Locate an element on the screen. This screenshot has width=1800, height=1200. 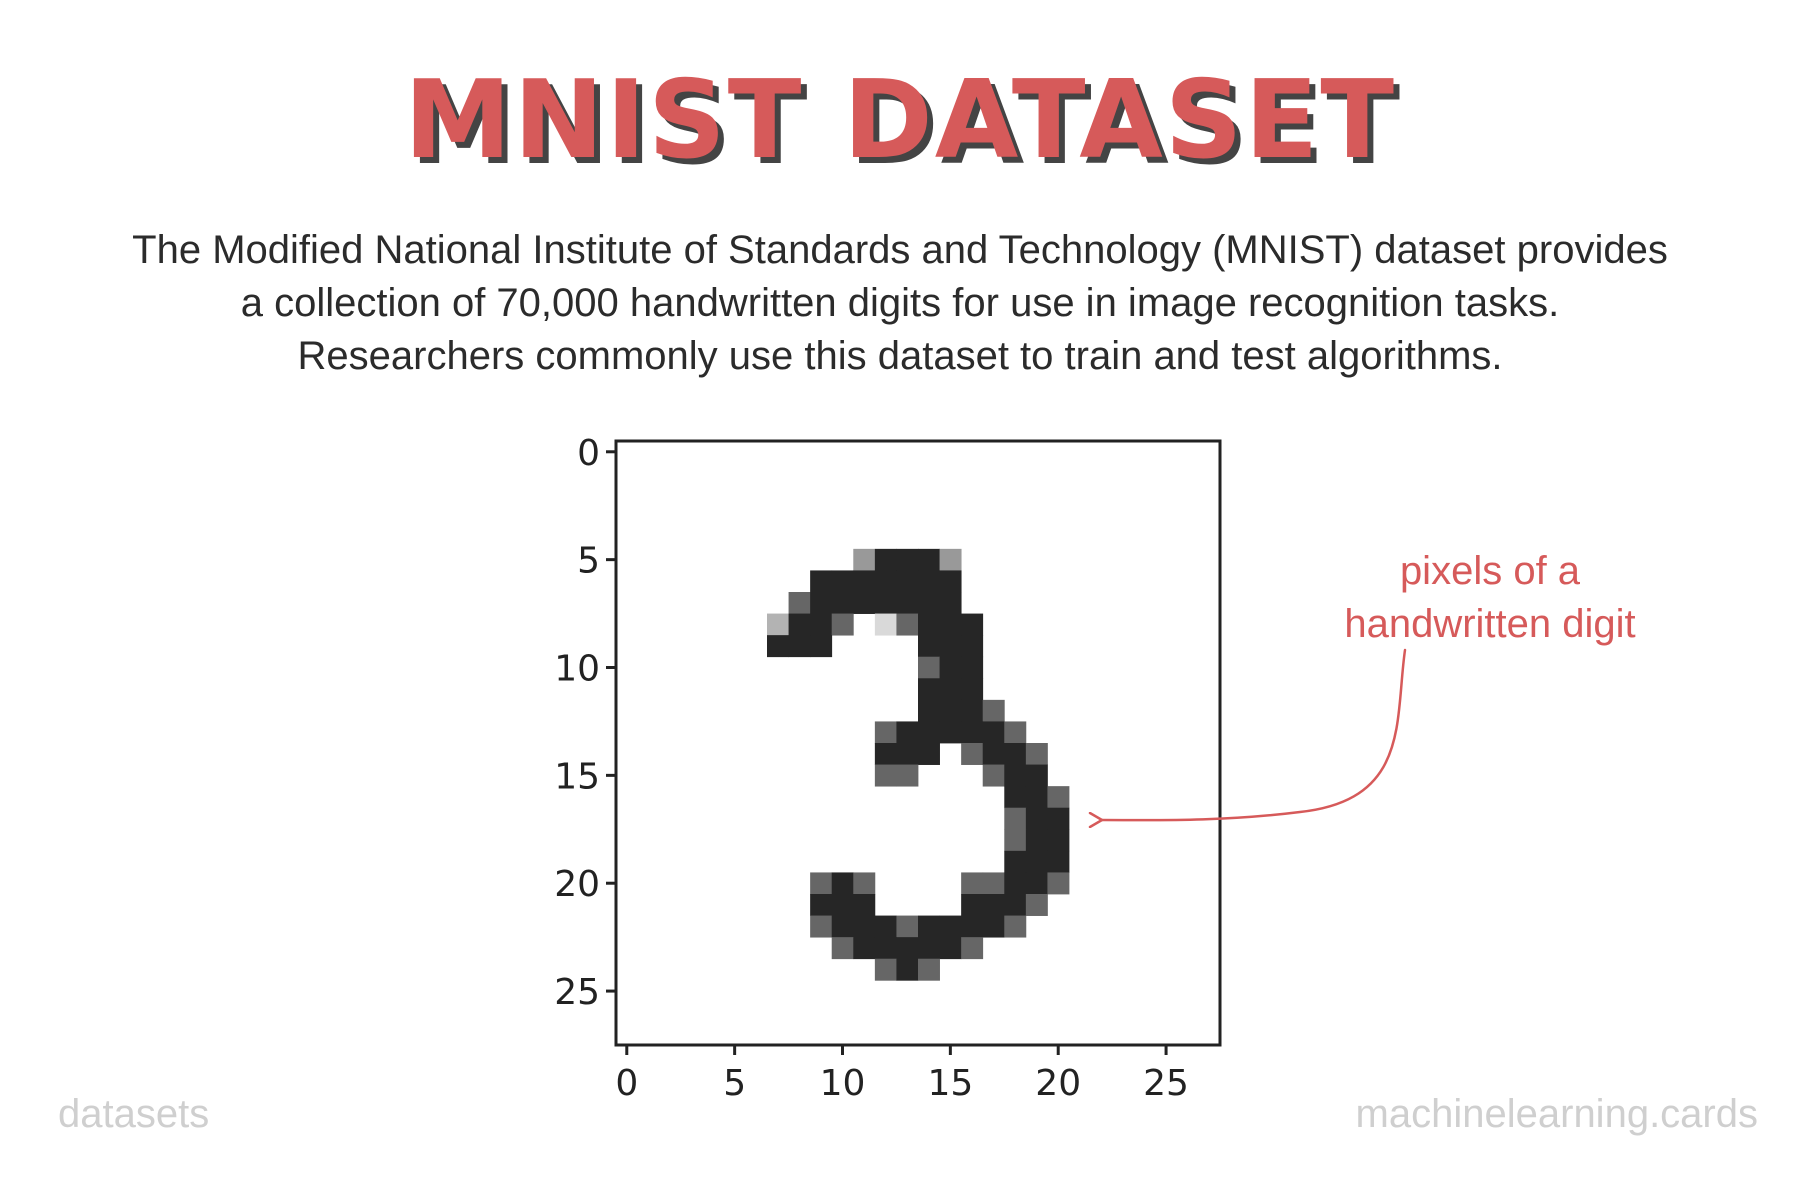
x-tick-label: 10 is located at coordinates (843, 1083).